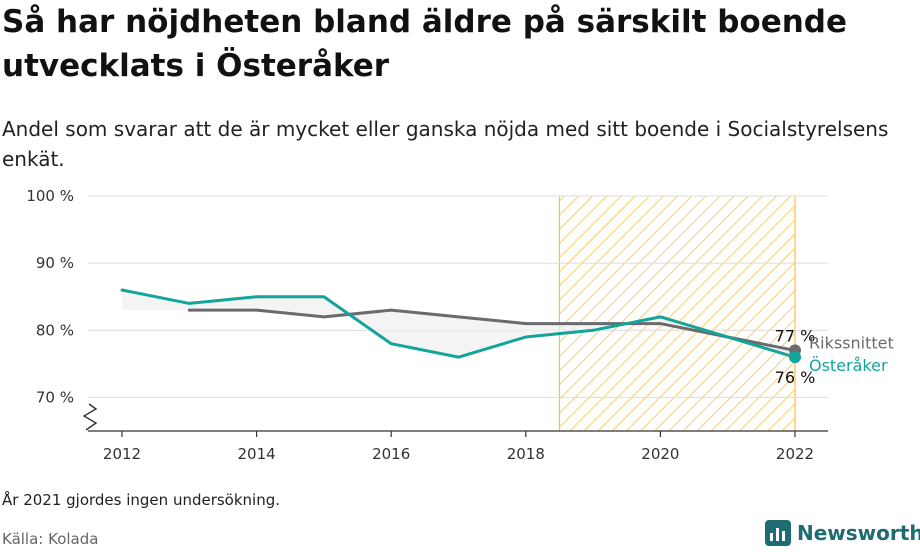 This screenshot has width=920, height=552. What do you see at coordinates (156, 300) in the screenshot?
I see `difference-area-start` at bounding box center [156, 300].